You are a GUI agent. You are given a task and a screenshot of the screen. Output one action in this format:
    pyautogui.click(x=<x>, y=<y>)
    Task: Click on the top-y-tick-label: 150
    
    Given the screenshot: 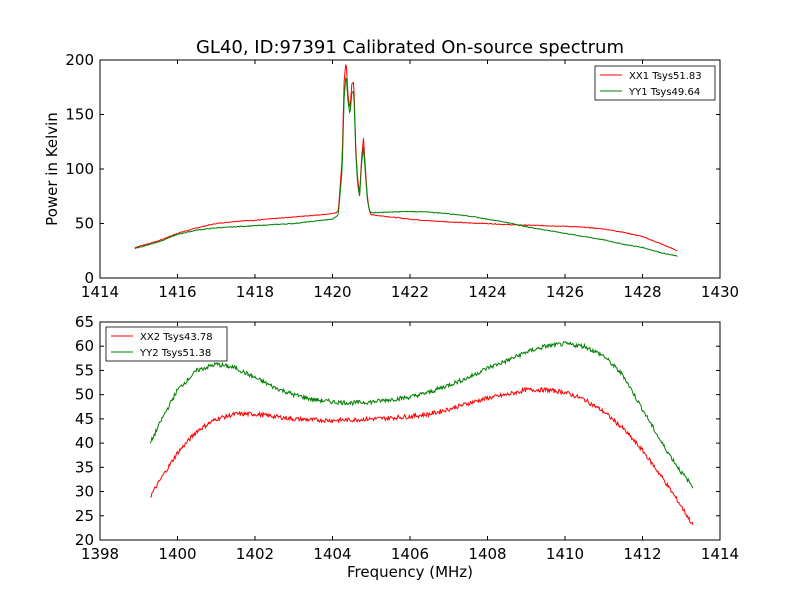 What is the action you would take?
    pyautogui.click(x=79, y=115)
    